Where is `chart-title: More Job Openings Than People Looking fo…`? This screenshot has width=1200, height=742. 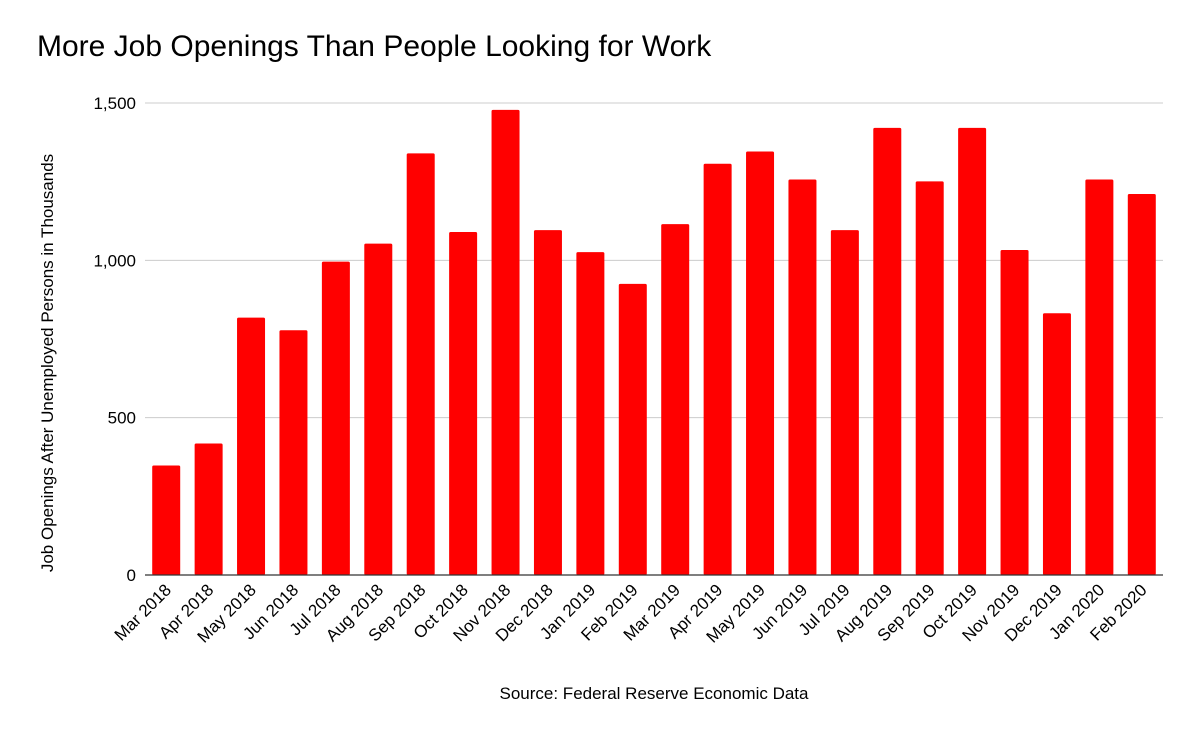
chart-title: More Job Openings Than People Looking fo… is located at coordinates (374, 46).